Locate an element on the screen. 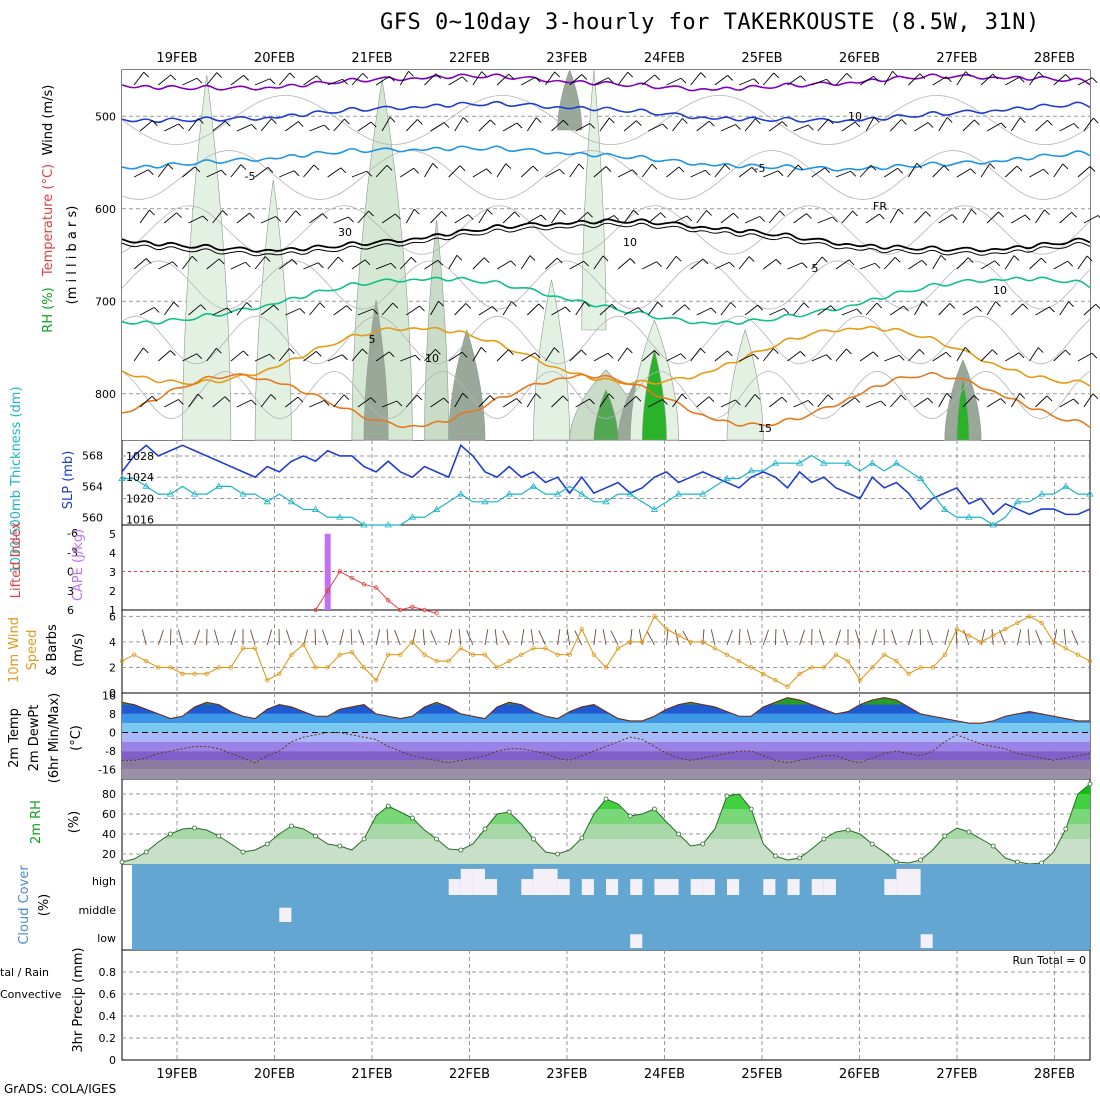 The image size is (1100, 1100). ylabel-temp: Temperature (°C) is located at coordinates (48, 220).